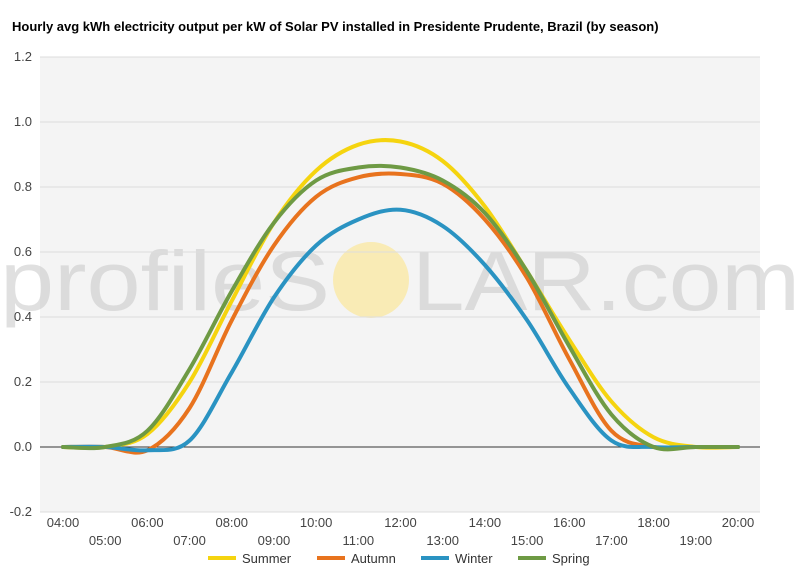  I want to click on watermark-text-right: LAR.com, so click(606, 281).